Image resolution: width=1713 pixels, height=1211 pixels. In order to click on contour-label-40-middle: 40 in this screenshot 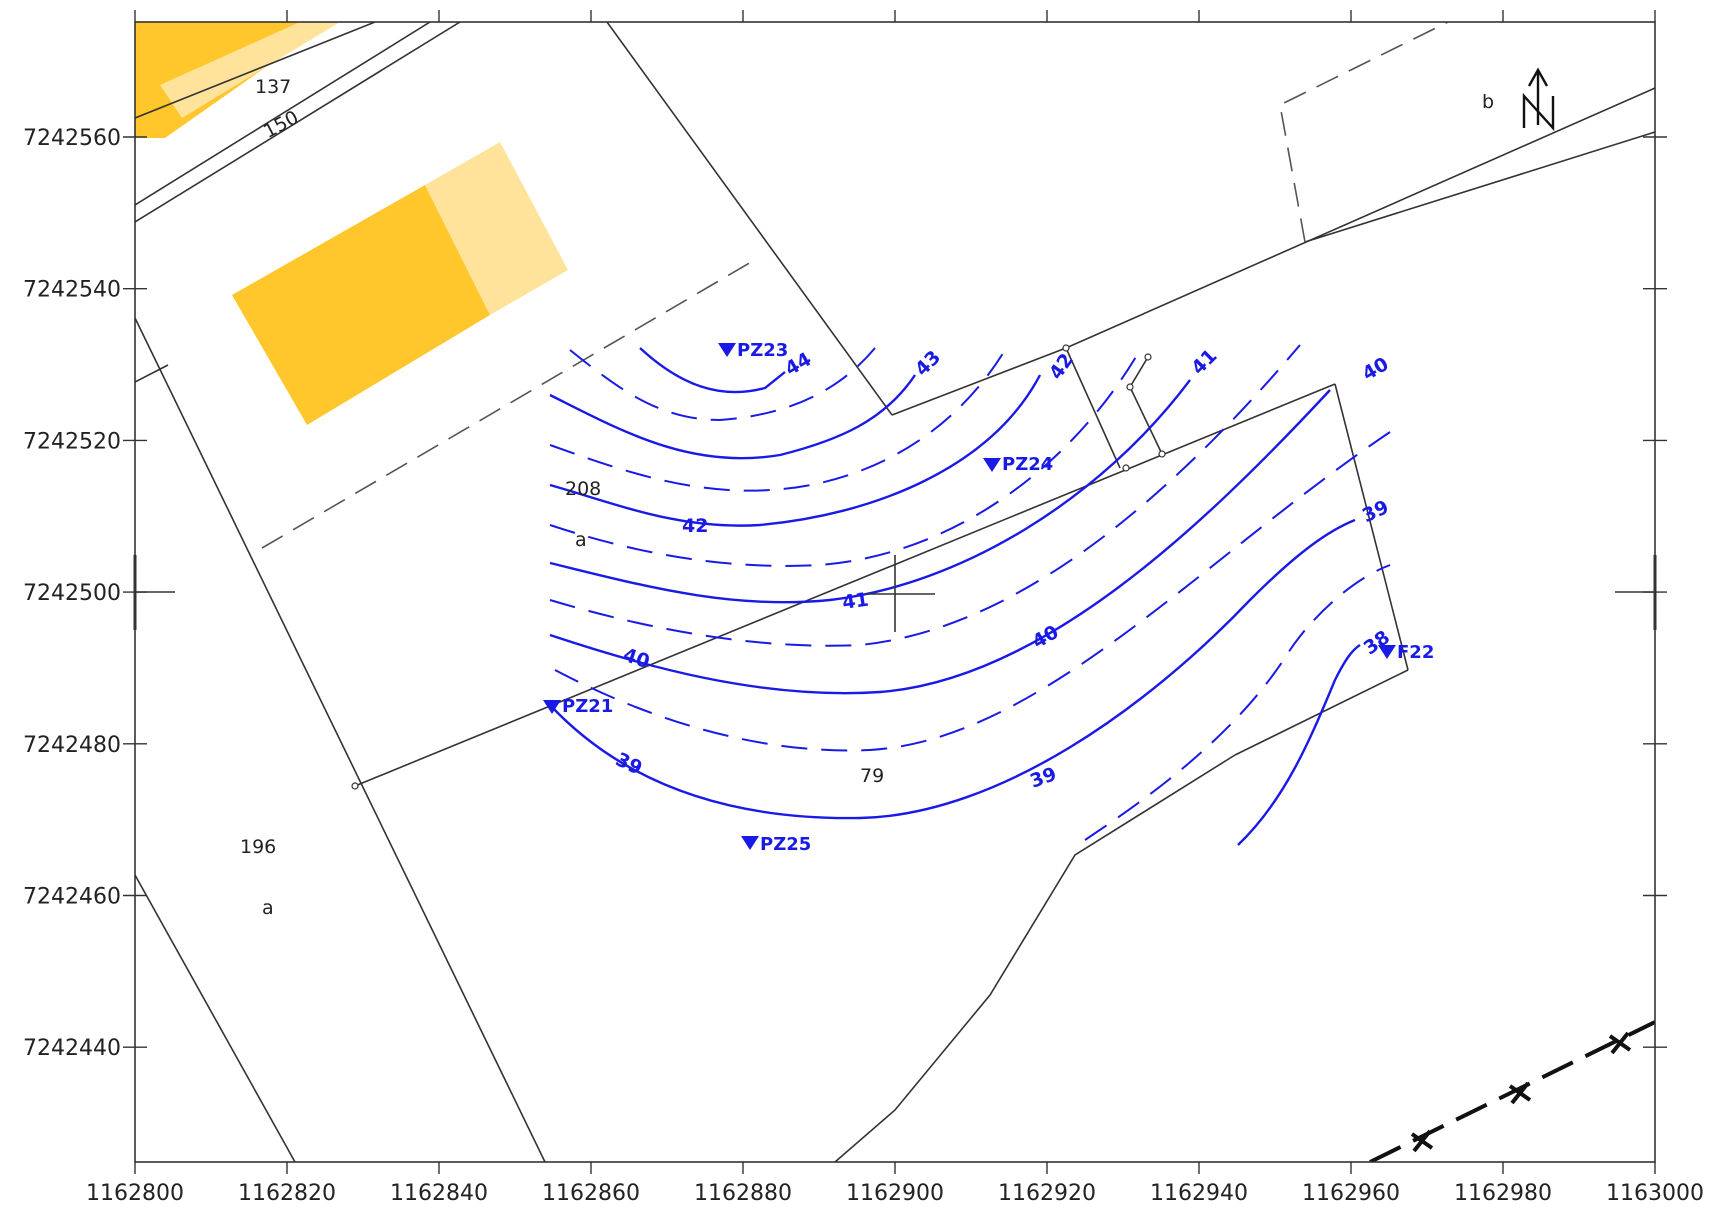, I will do `click(1046, 637)`.